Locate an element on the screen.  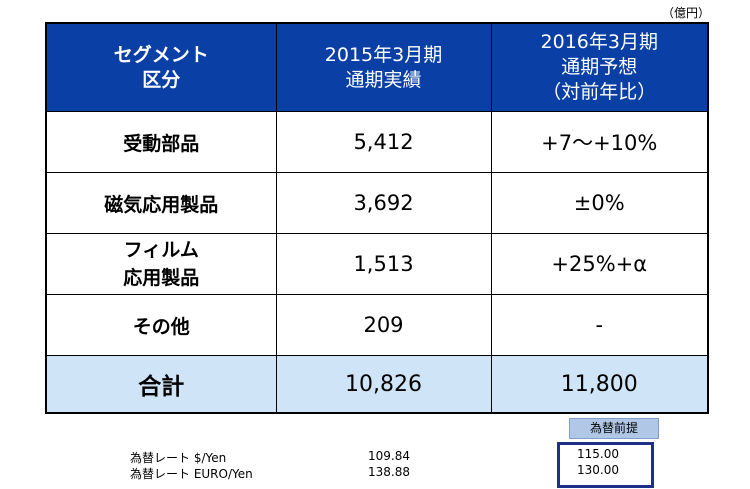
total-label: 合計 is located at coordinates (161, 384).